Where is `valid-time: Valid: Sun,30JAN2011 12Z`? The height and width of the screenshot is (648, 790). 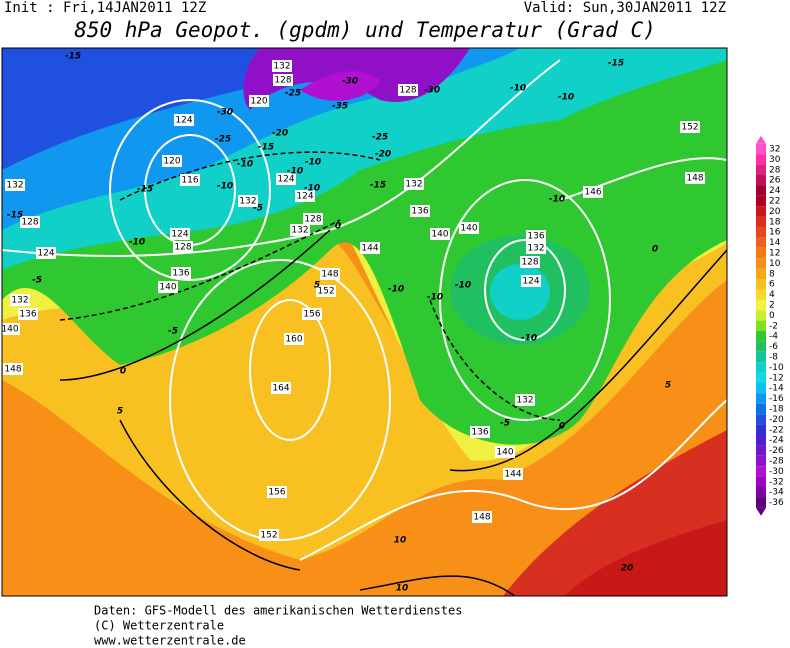
valid-time: Valid: Sun,30JAN2011 12Z is located at coordinates (625, 8).